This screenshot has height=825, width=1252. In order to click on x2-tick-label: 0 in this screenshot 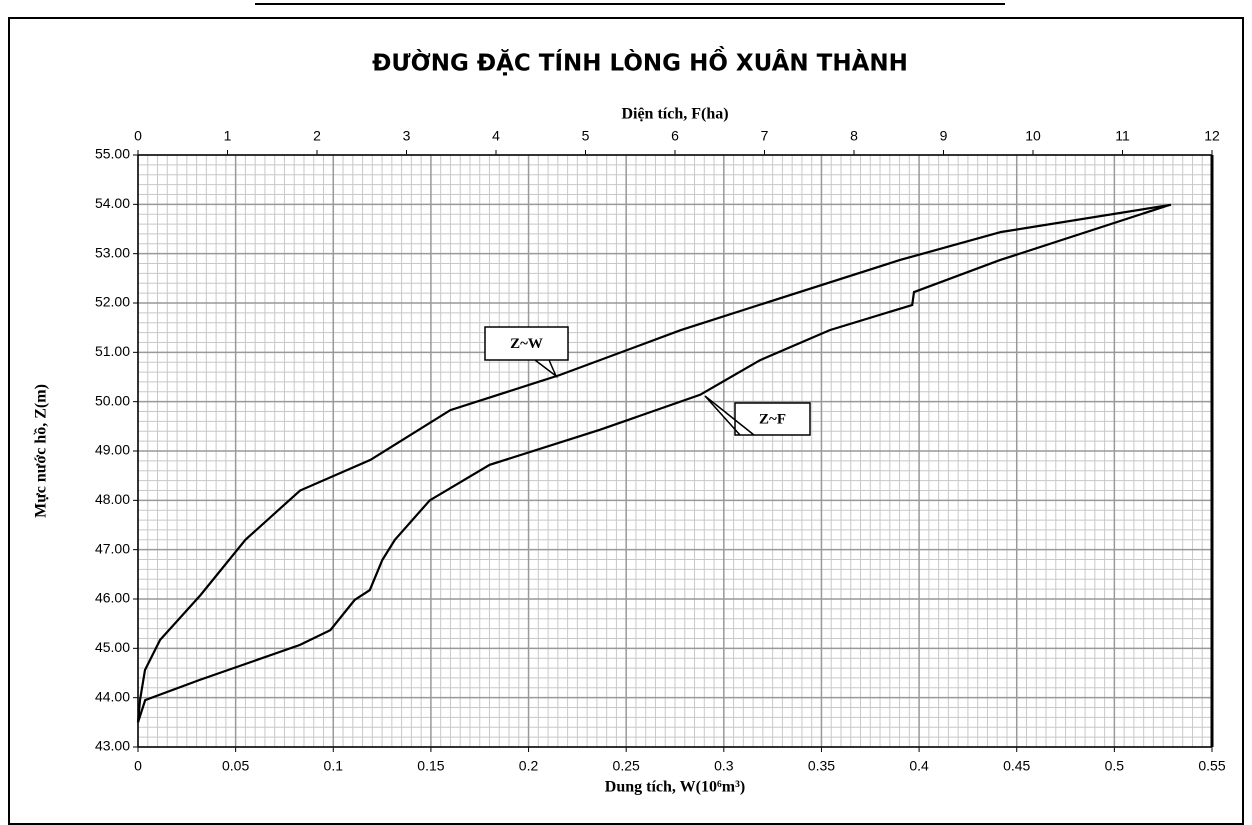, I will do `click(138, 136)`.